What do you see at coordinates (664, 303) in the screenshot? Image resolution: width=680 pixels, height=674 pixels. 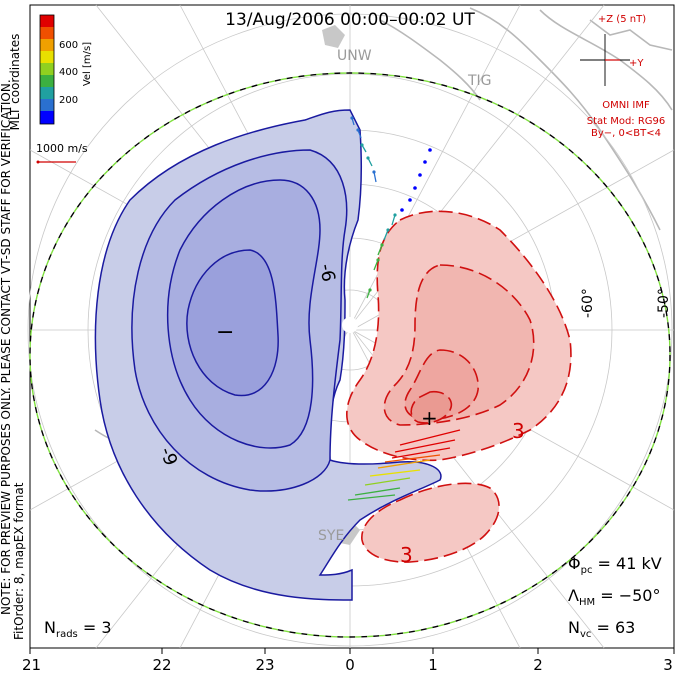 I see `latitude-label: -50°` at bounding box center [664, 303].